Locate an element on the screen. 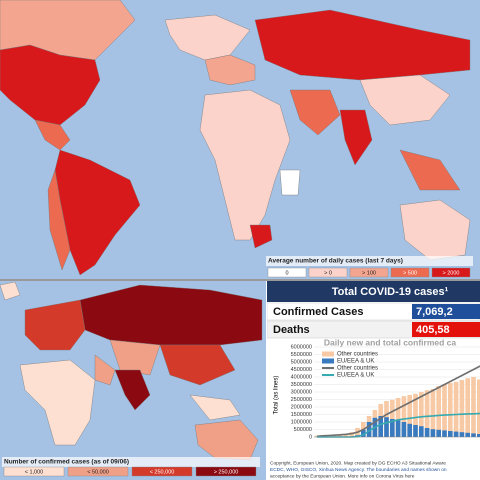  y-tick-label: 0 is located at coordinates (310, 437).